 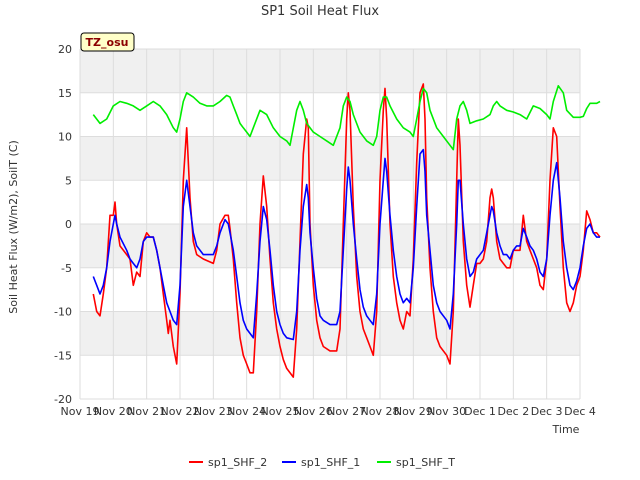 I want to click on site-badge: TZ_osu, so click(x=107, y=42).